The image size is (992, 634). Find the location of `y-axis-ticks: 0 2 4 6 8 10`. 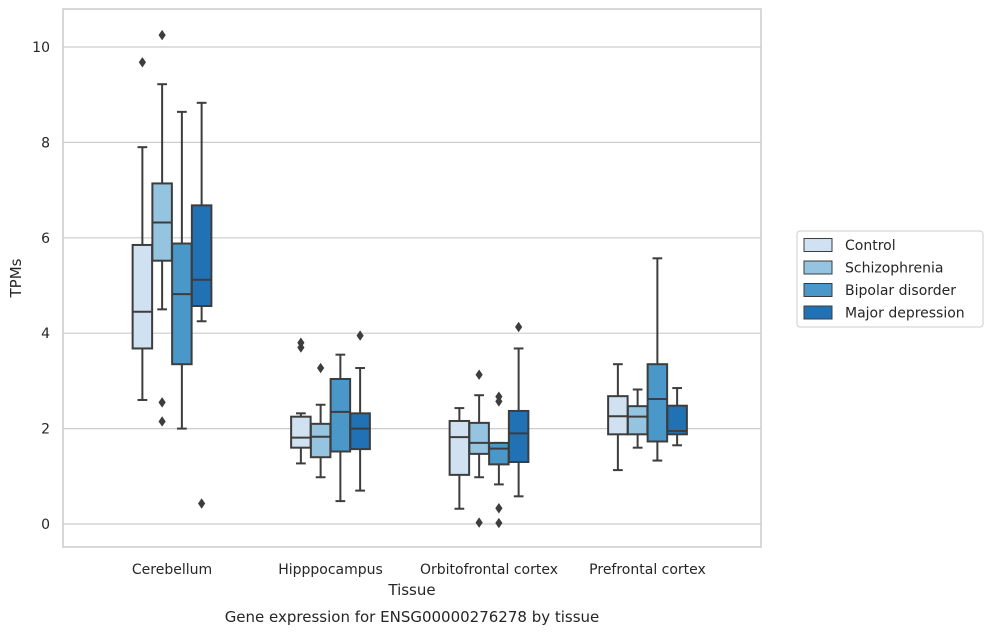

y-axis-ticks: 0 2 4 6 8 10 is located at coordinates (41, 286).